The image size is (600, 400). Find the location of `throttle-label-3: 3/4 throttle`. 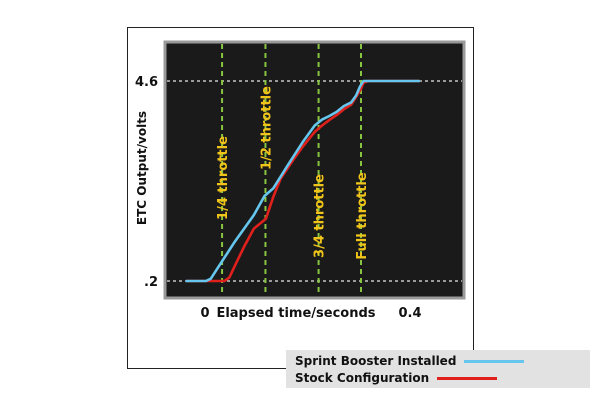

throttle-label-3: 3/4 throttle is located at coordinates (320, 216).